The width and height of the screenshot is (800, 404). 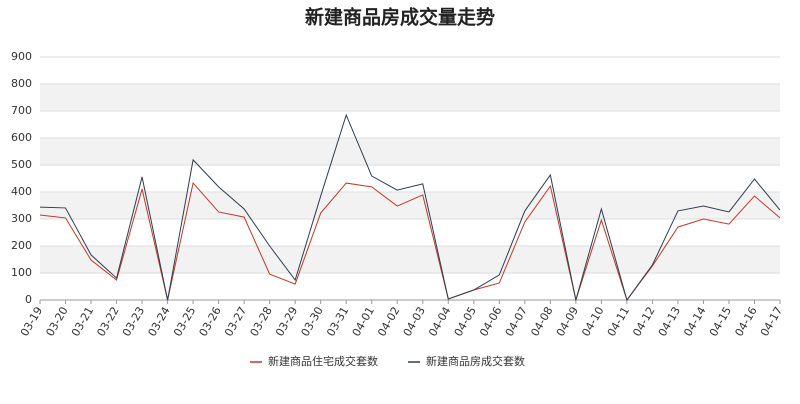 I want to click on x-tick-label: 03-23, so click(x=133, y=322).